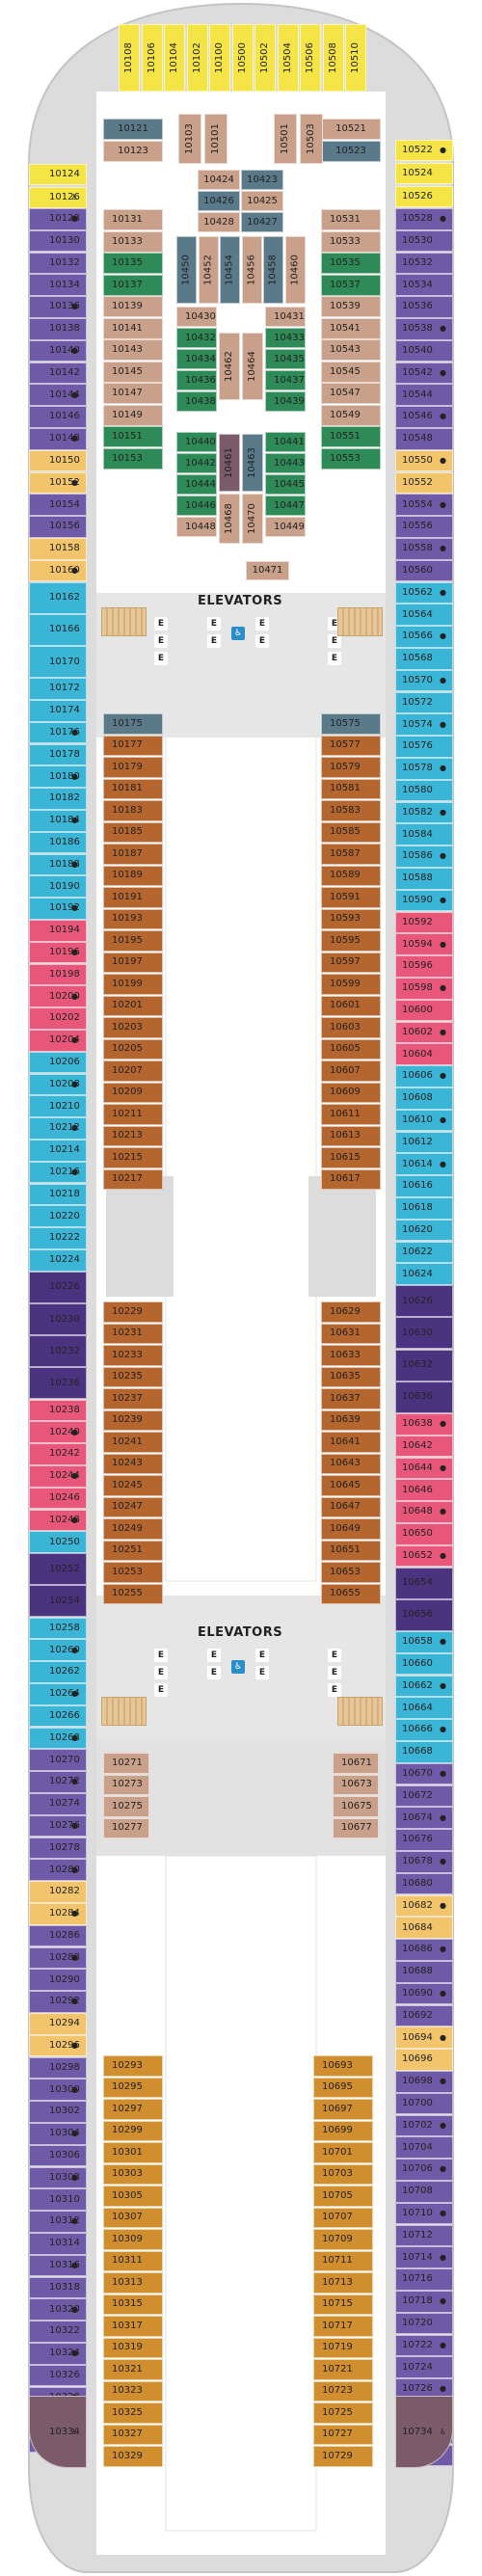 The height and width of the screenshot is (2576, 482). What do you see at coordinates (58, 953) in the screenshot?
I see `cabin-10196: 10196 ●` at bounding box center [58, 953].